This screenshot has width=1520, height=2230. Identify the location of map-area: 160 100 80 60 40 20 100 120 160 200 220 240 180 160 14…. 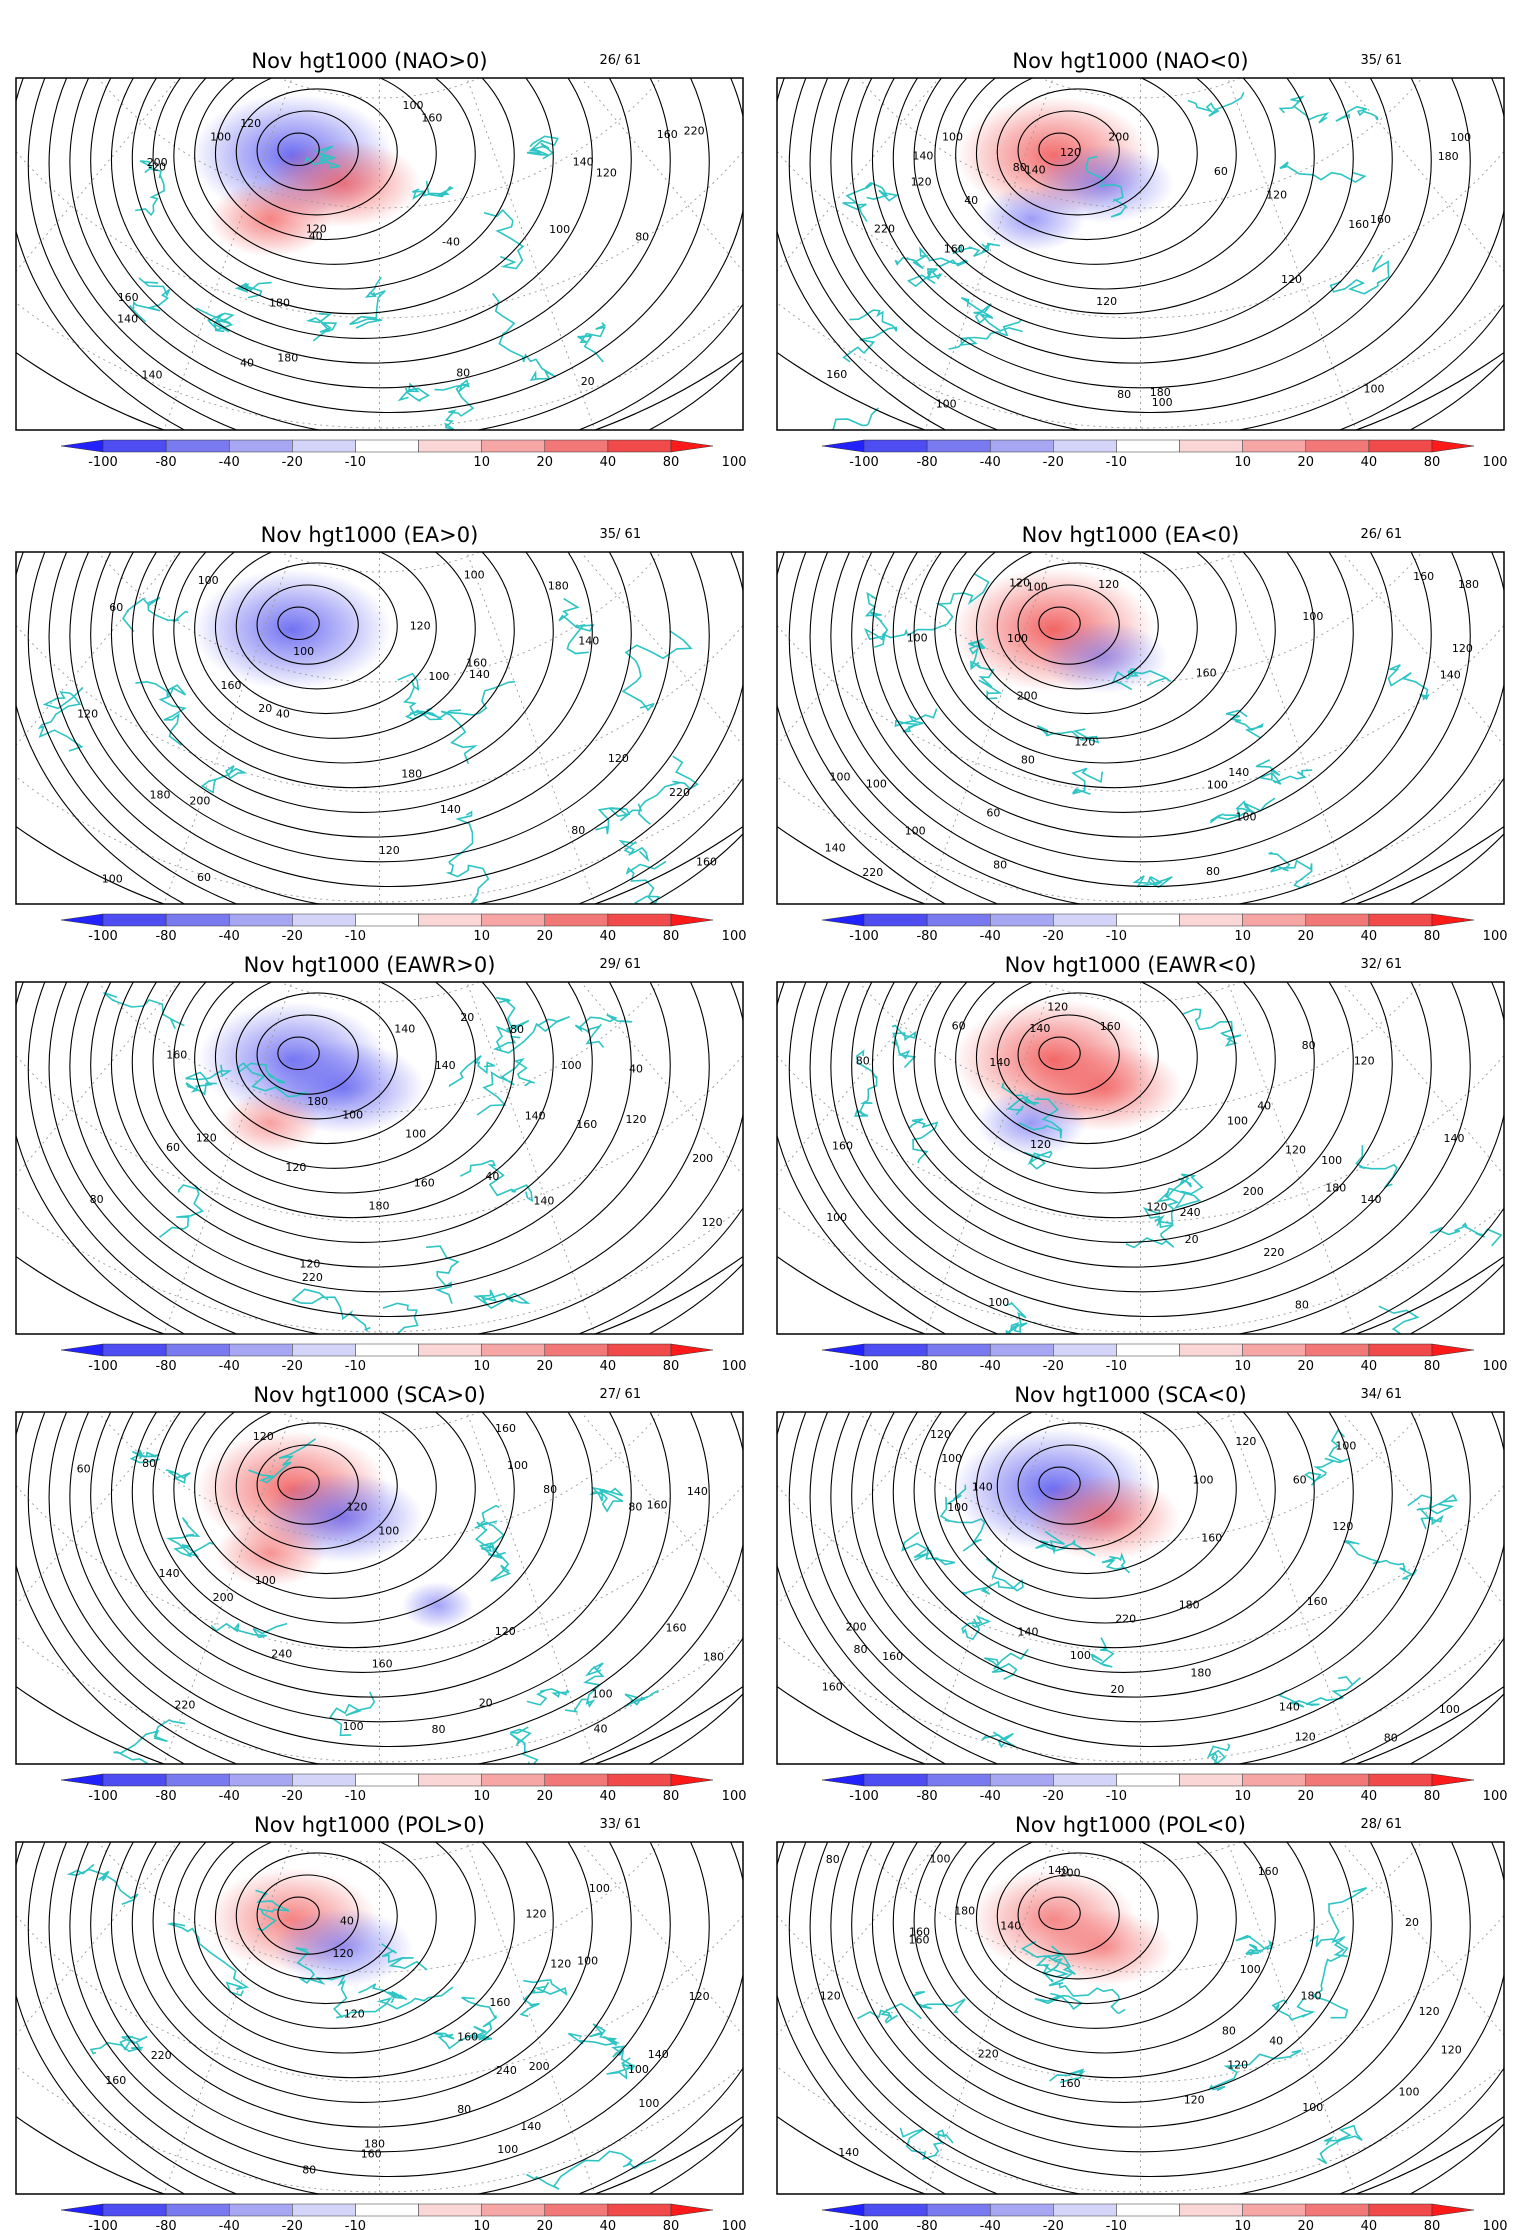
(379, 1588).